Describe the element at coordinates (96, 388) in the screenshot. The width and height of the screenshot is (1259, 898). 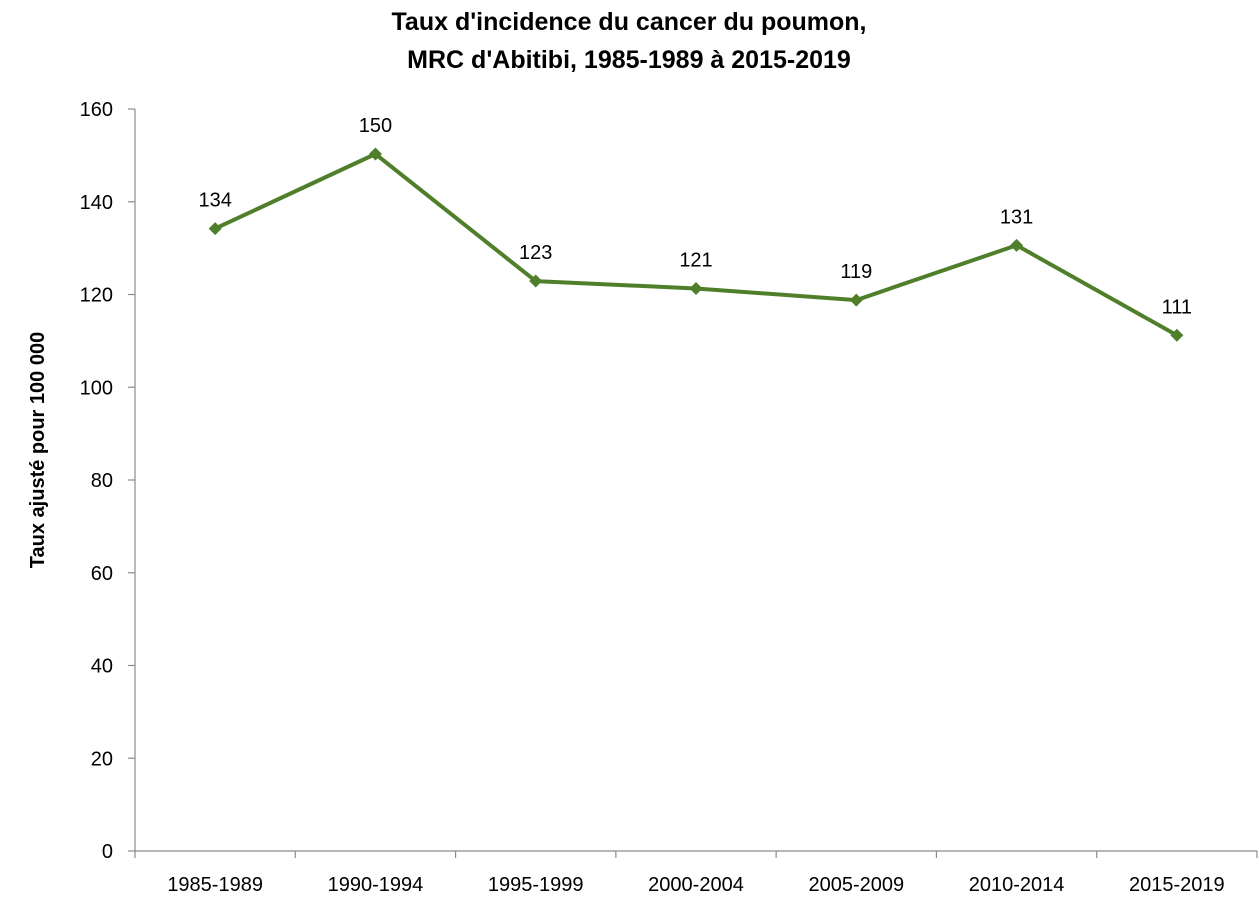
I see `y-tick-label: 100` at that location.